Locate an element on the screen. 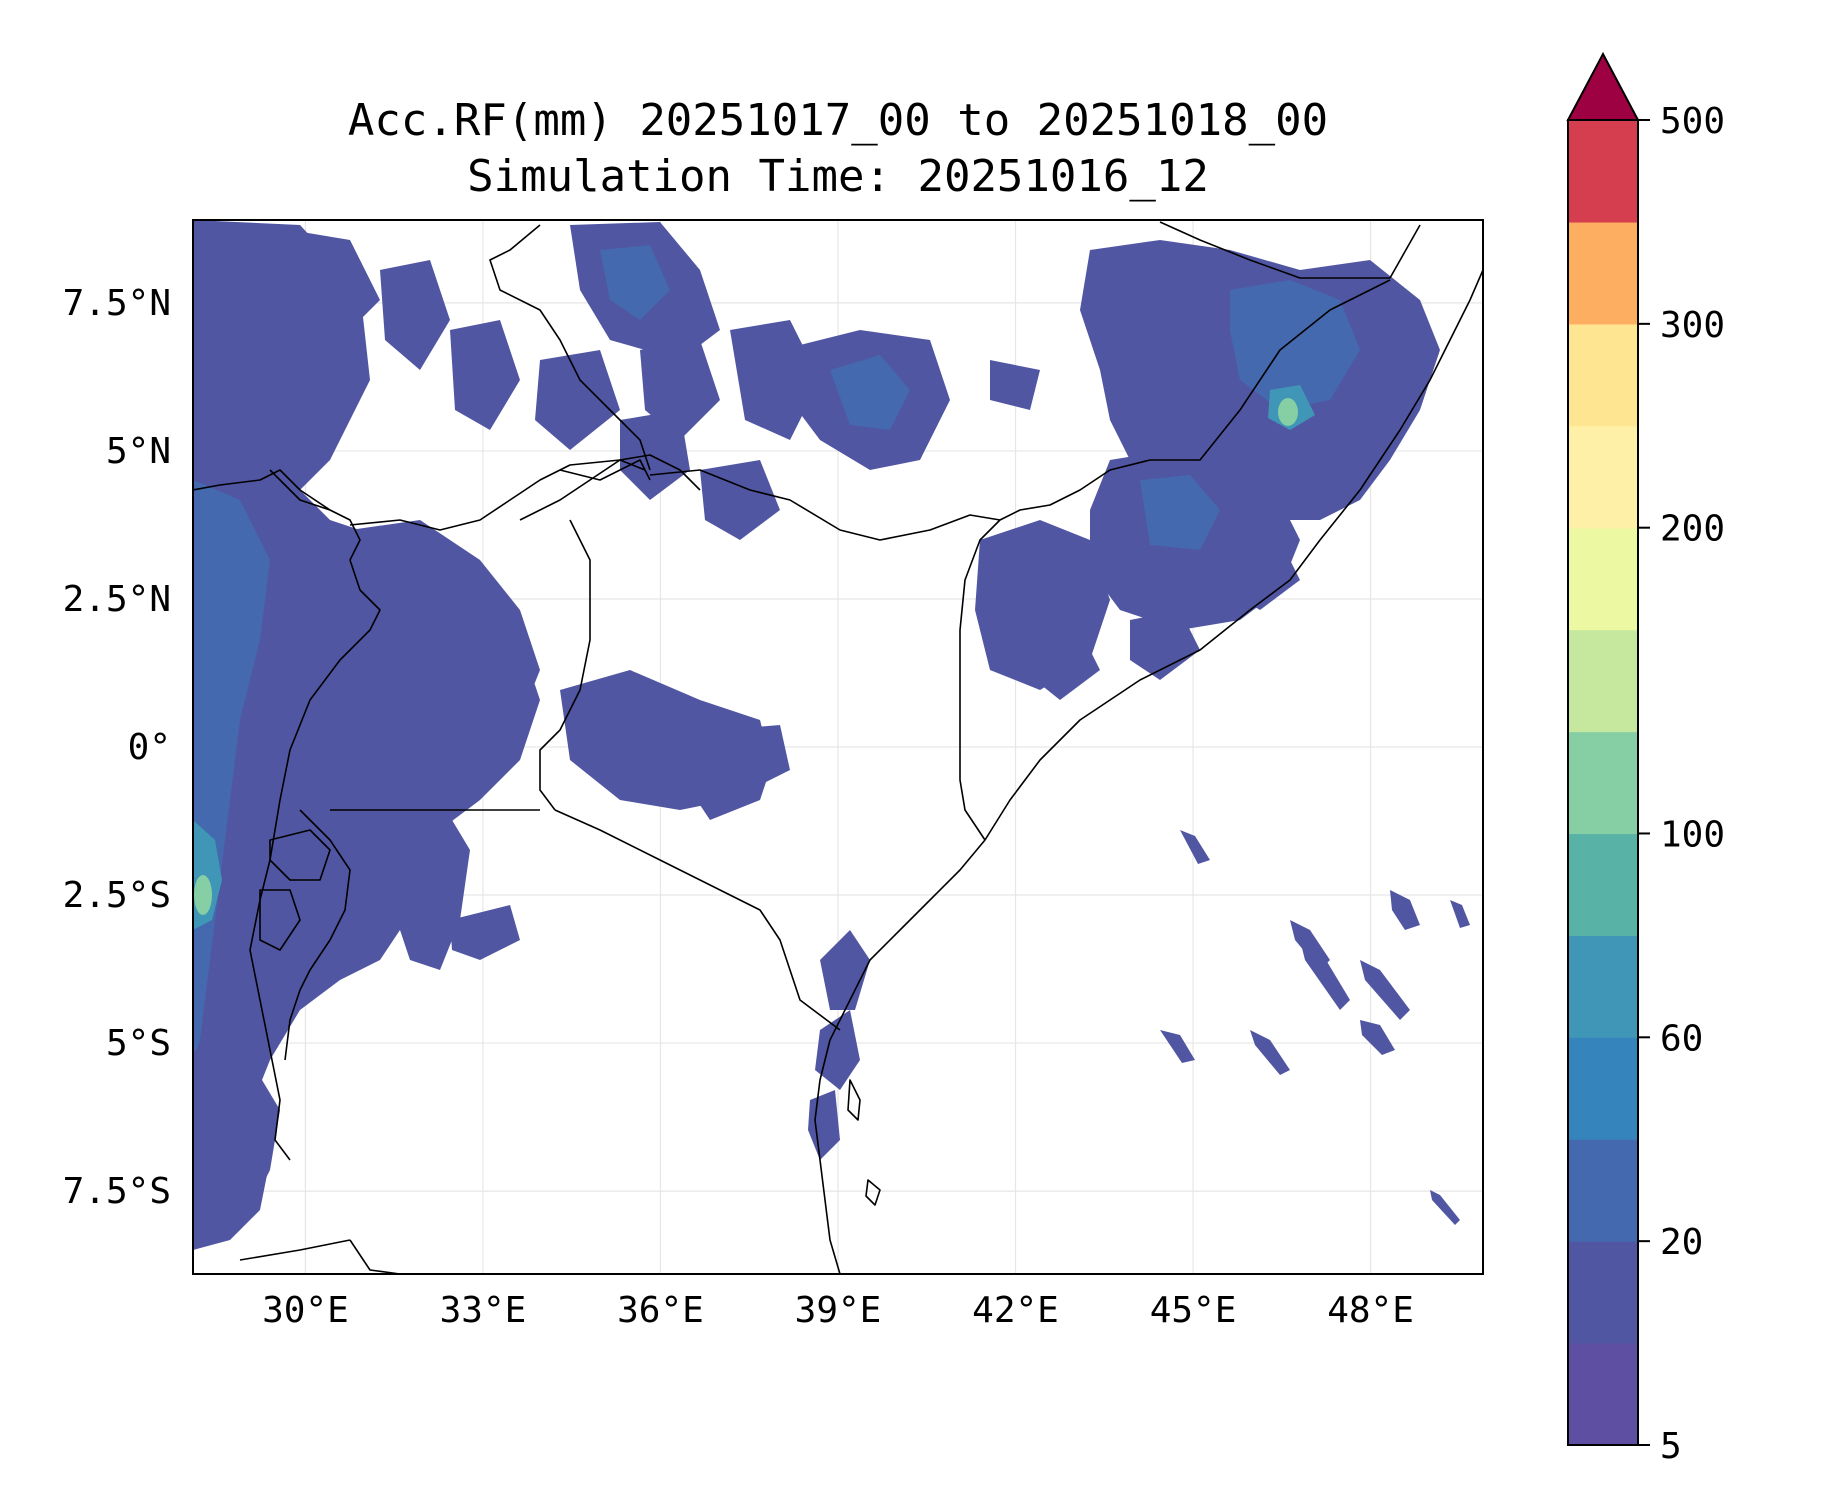 The image size is (1833, 1500). rain-area-sw-lowlands is located at coordinates (236, 1145).